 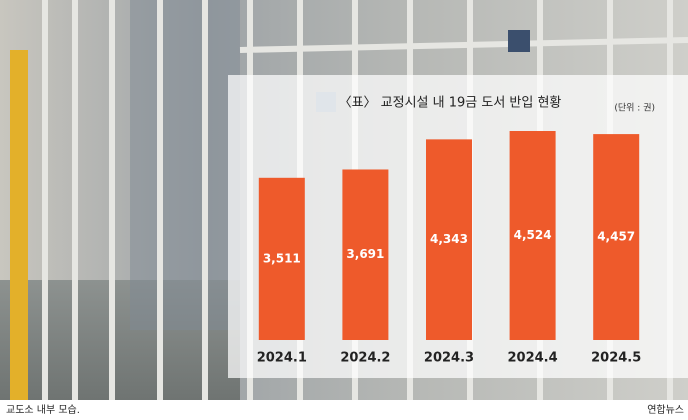 I want to click on unit-label: (단위 : 권), so click(x=634, y=108).